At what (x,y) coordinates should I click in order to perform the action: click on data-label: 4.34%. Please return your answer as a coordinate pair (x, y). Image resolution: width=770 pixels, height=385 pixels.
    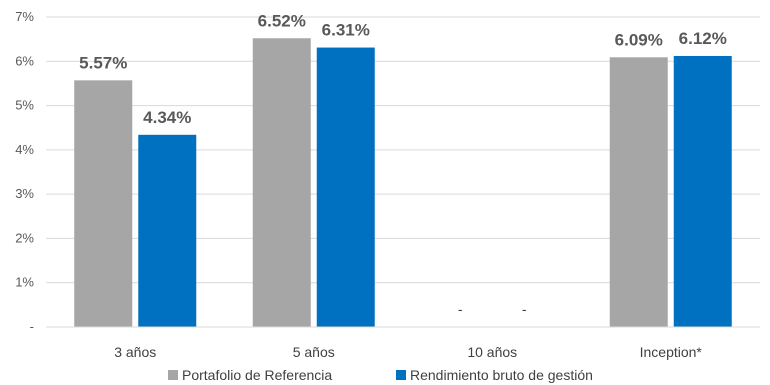
    Looking at the image, I should click on (167, 117).